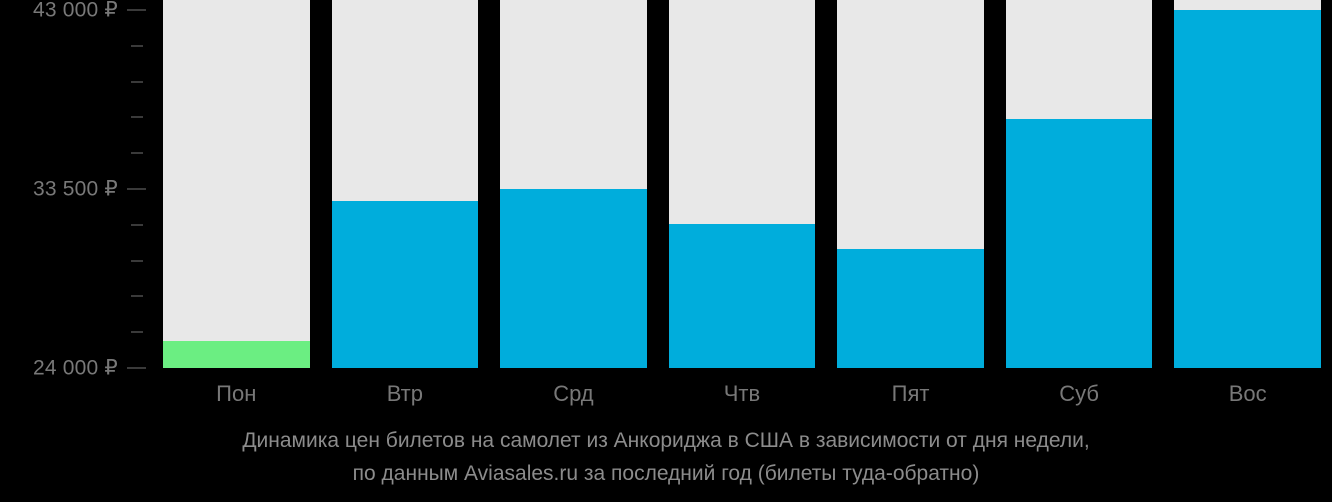 The image size is (1332, 502). What do you see at coordinates (910, 393) in the screenshot?
I see `x-axis-label-4: Пят` at bounding box center [910, 393].